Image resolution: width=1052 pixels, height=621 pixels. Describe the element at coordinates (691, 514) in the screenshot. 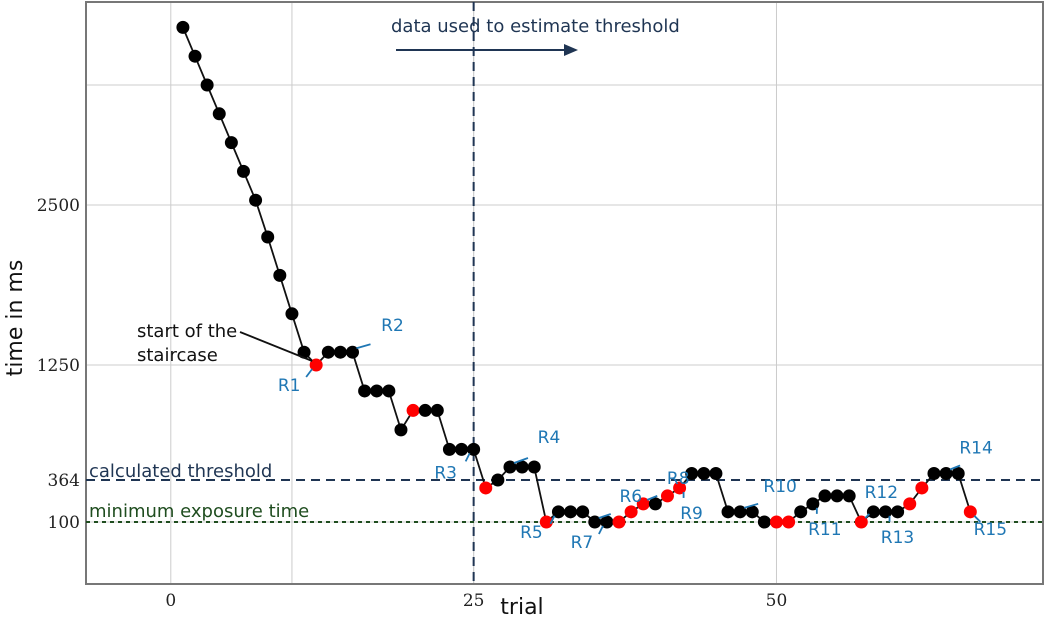

I see `reversal-label-r9: R9` at that location.